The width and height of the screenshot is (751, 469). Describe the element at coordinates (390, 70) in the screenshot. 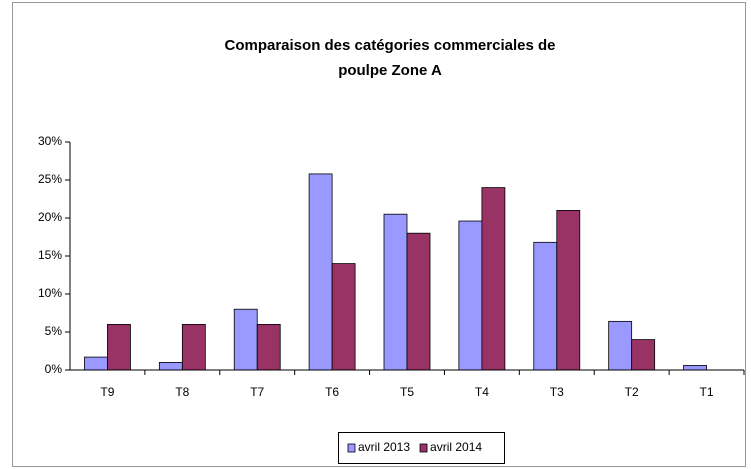

I see `chart-title: poulpe Zone A` at that location.